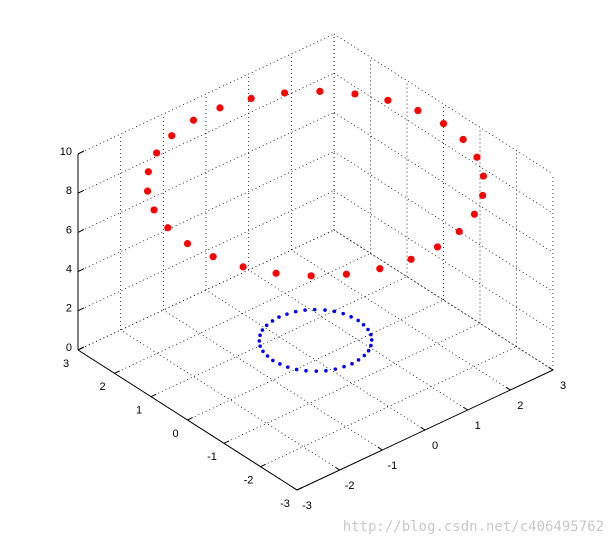 The image size is (614, 546). What do you see at coordinates (66, 152) in the screenshot?
I see `z-tick-label: 10` at bounding box center [66, 152].